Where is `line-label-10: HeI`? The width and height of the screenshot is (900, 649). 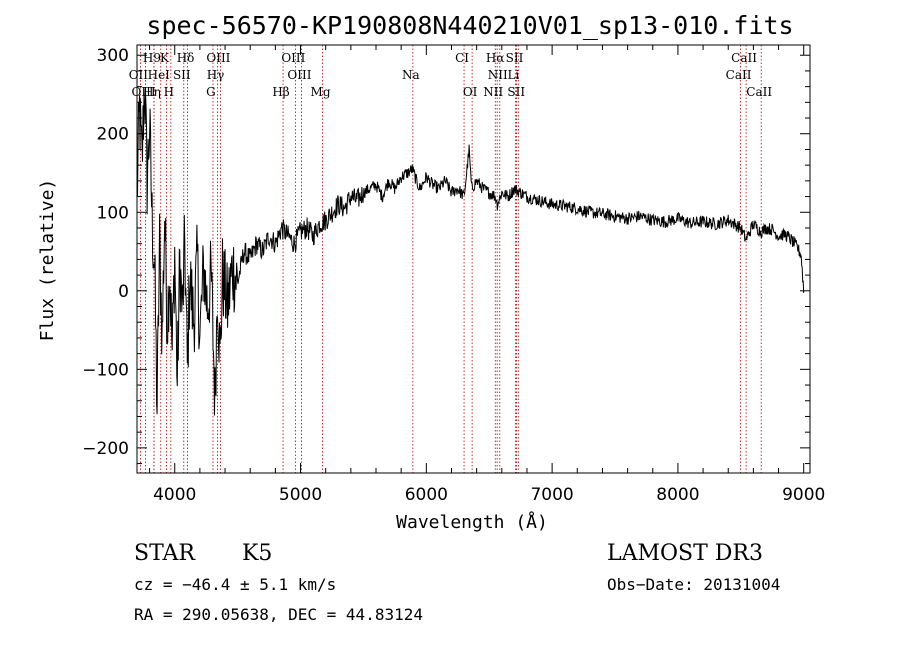 line-label-10: HeI is located at coordinates (159, 75).